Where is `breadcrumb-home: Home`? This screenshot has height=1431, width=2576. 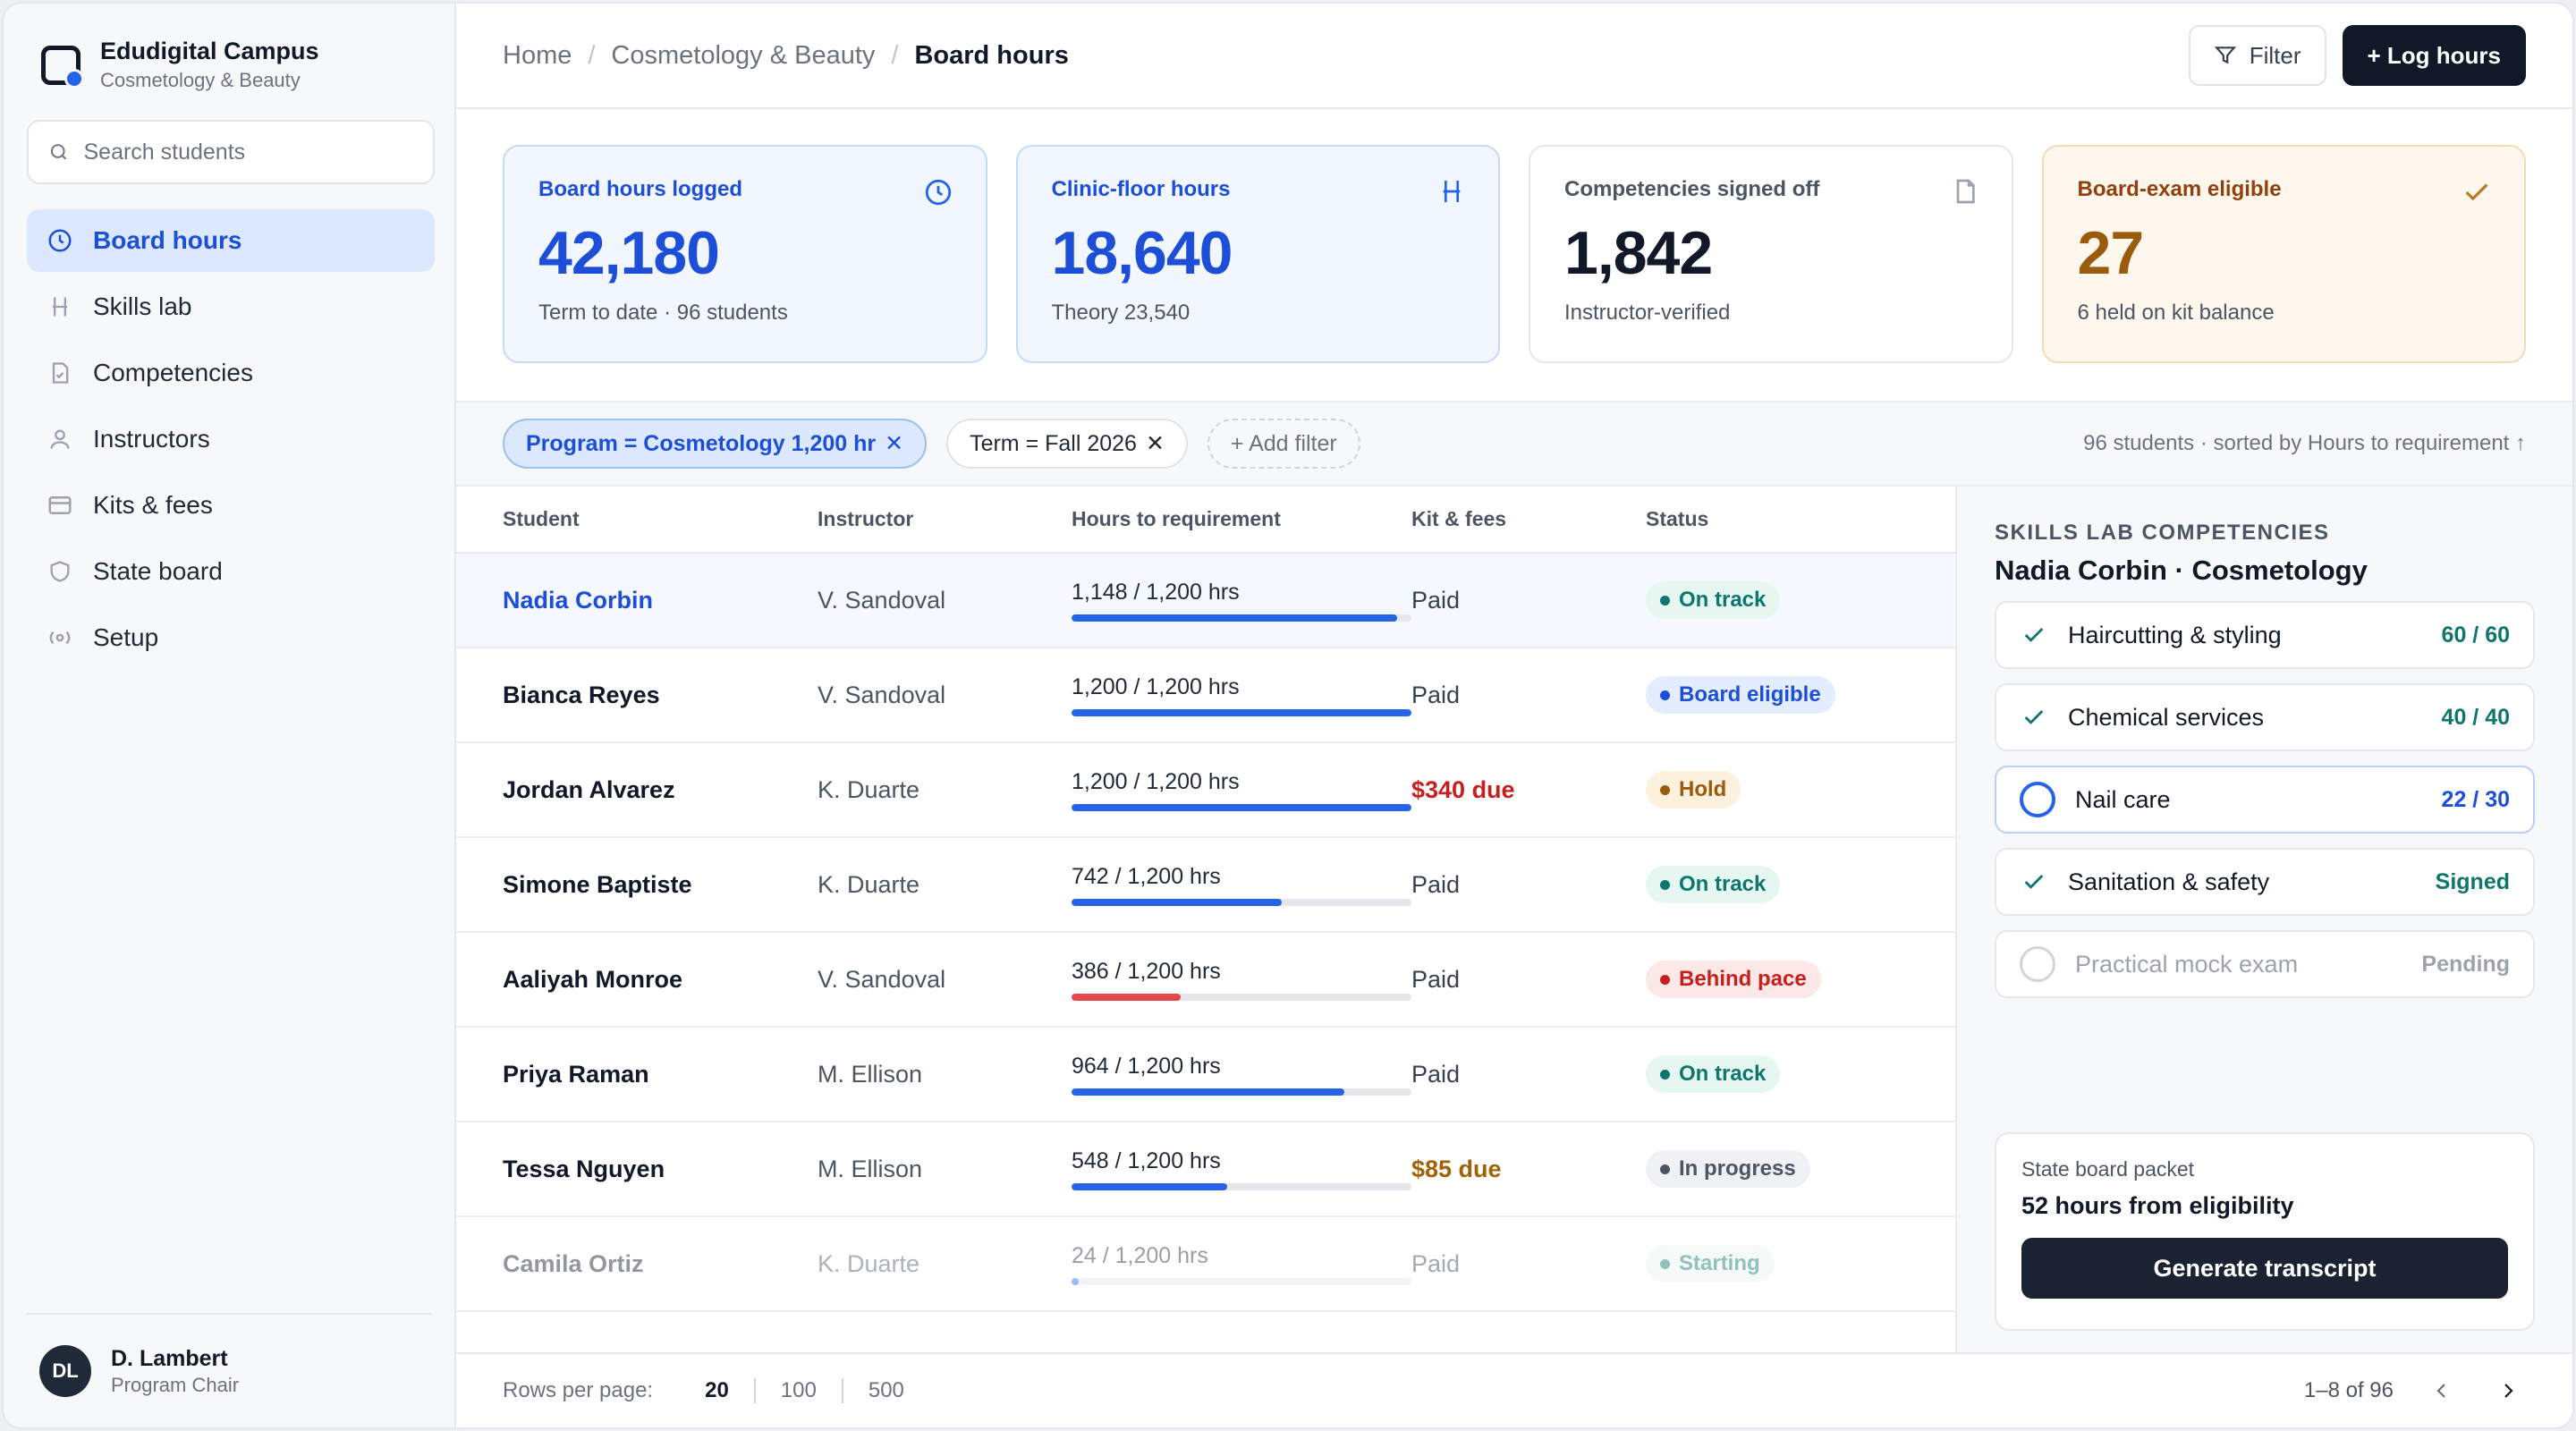 breadcrumb-home: Home is located at coordinates (537, 55).